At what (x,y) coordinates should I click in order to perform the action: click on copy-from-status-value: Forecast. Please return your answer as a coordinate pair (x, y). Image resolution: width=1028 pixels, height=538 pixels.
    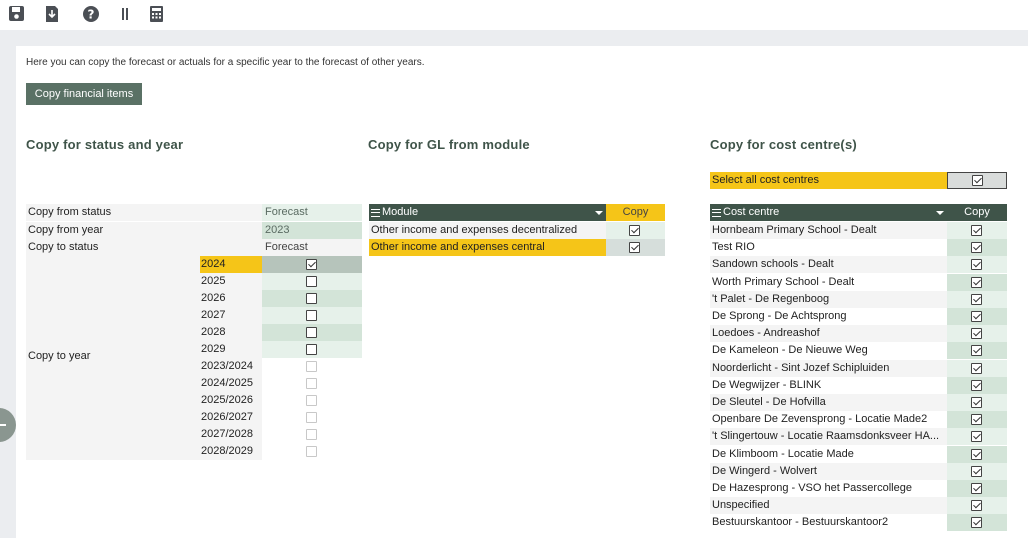
    Looking at the image, I should click on (312, 212).